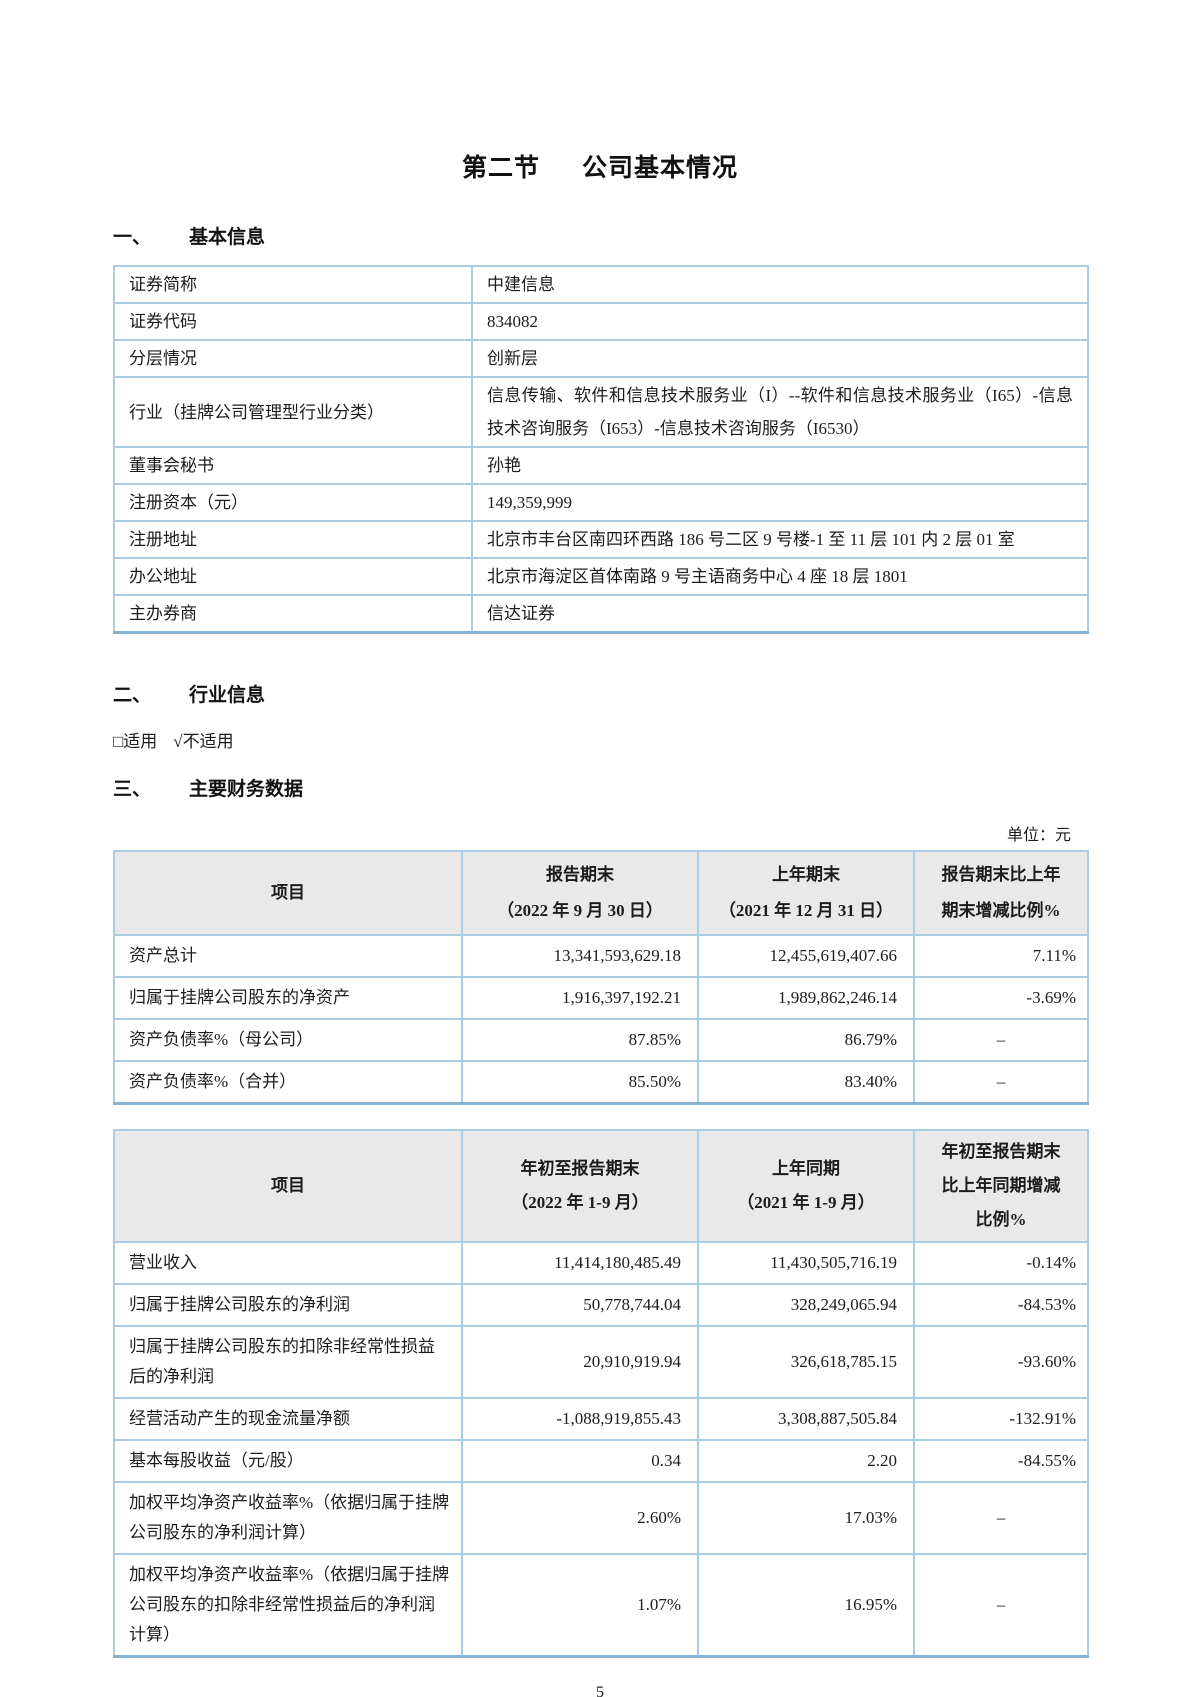 The width and height of the screenshot is (1200, 1697). What do you see at coordinates (132, 695) in the screenshot?
I see `heading-index: 二、` at bounding box center [132, 695].